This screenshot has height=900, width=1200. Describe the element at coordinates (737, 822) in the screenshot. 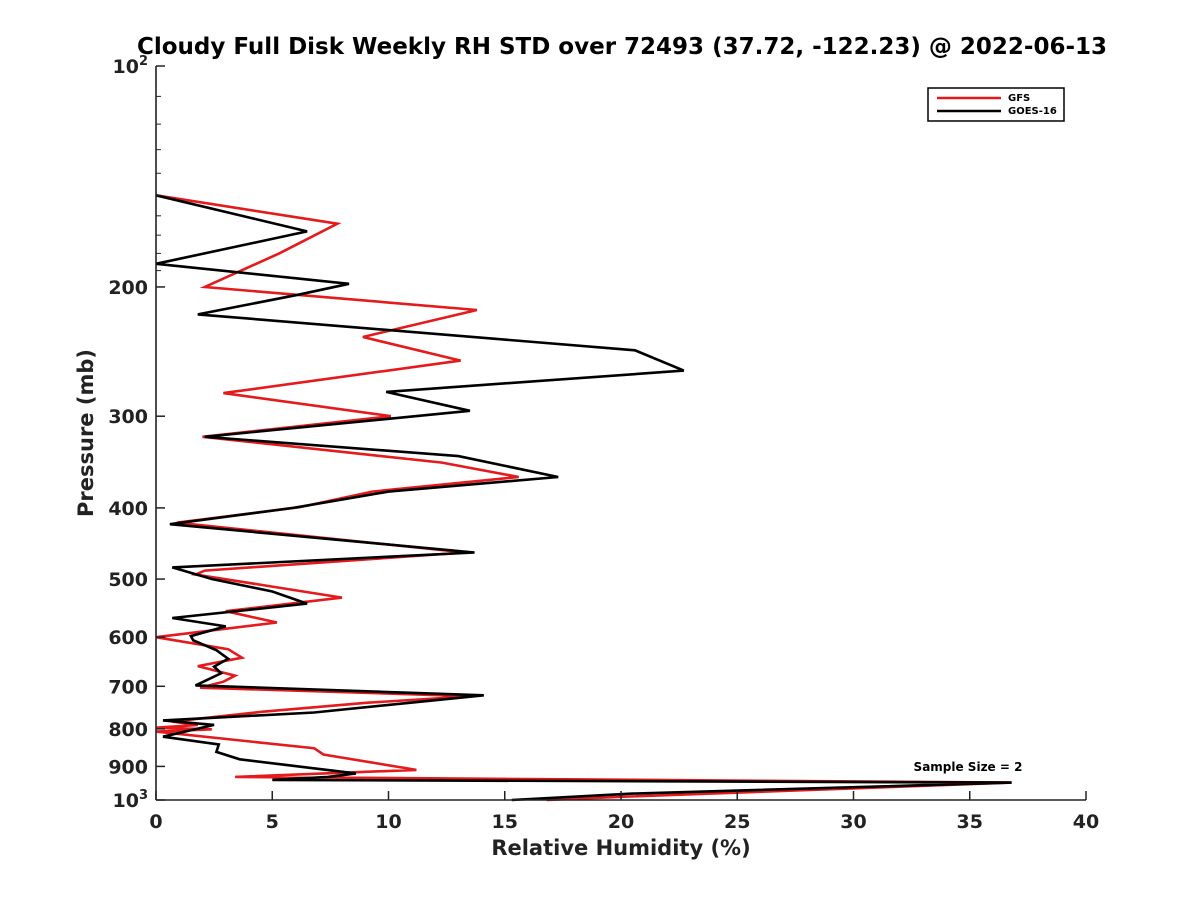

I see `x-tick-label: 25` at that location.